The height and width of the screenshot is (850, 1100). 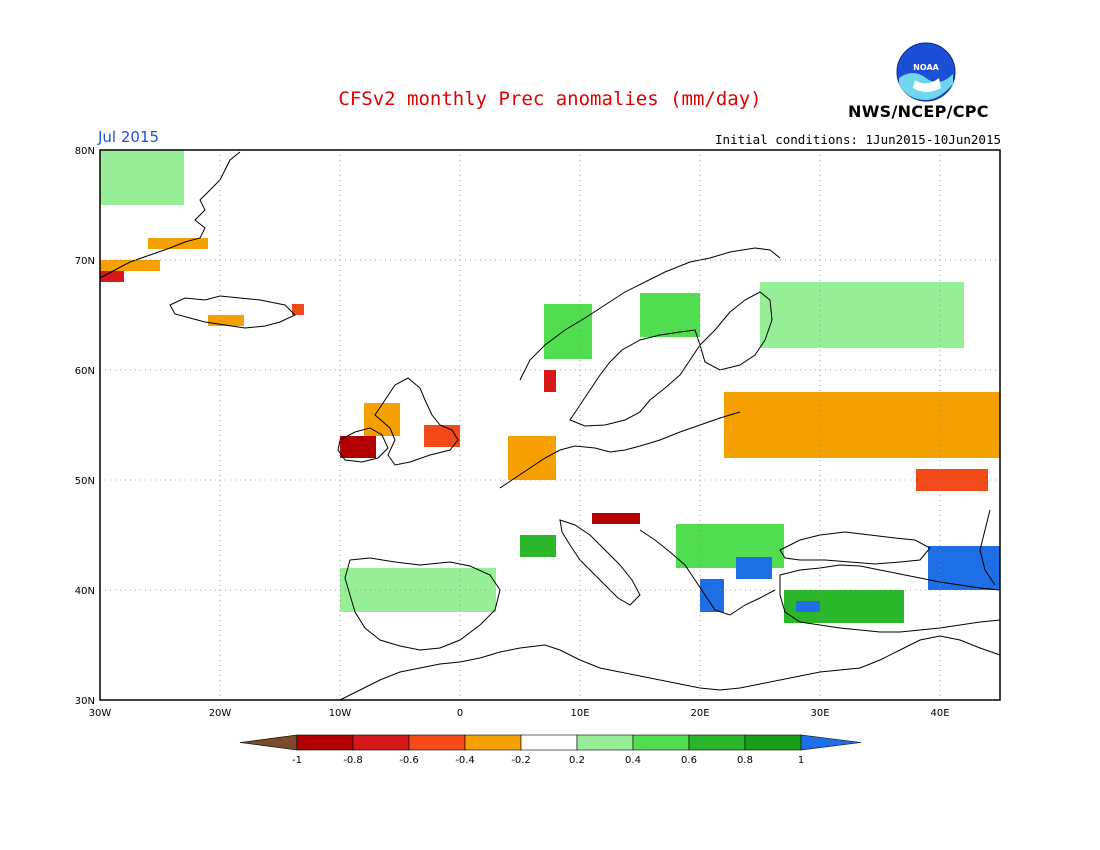 What do you see at coordinates (745, 760) in the screenshot?
I see `colorbar-label: 0.8` at bounding box center [745, 760].